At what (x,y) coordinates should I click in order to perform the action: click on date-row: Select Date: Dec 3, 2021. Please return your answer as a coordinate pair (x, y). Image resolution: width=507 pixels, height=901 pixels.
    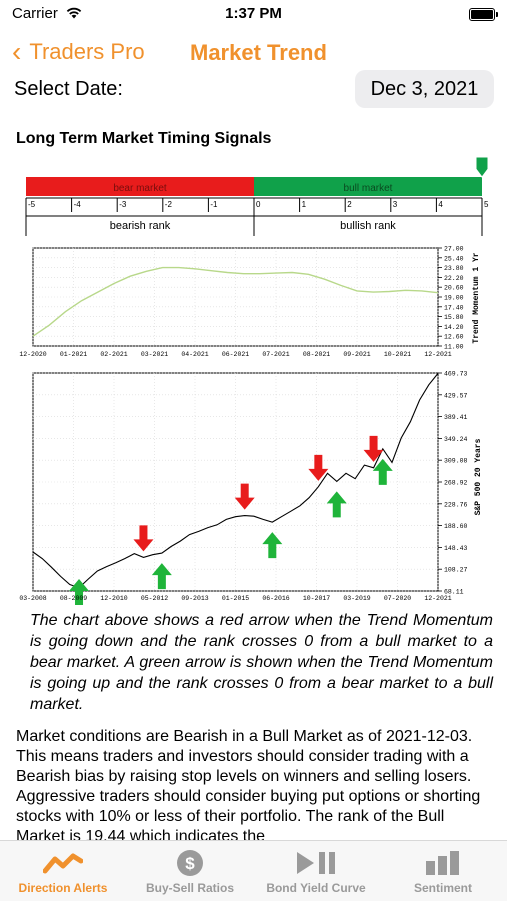
    Looking at the image, I should click on (253, 90).